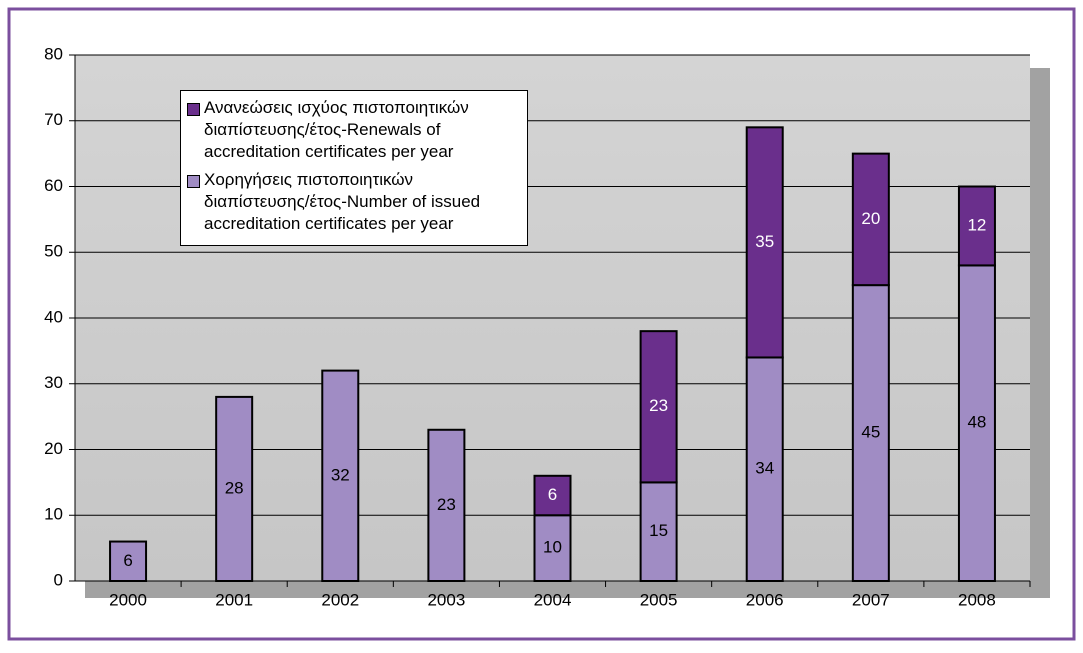 This screenshot has height=653, width=1083. What do you see at coordinates (53, 251) in the screenshot?
I see `y-tick-label: 50` at bounding box center [53, 251].